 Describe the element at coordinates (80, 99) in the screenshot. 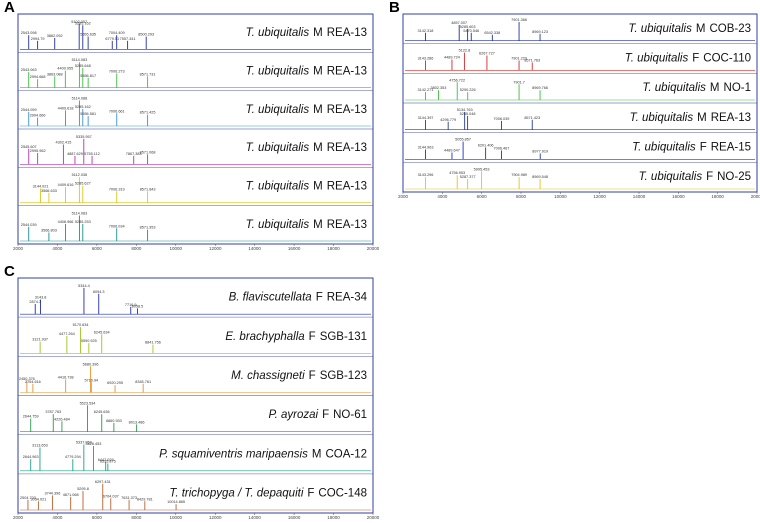

I see `peak-label: 5114.088` at that location.